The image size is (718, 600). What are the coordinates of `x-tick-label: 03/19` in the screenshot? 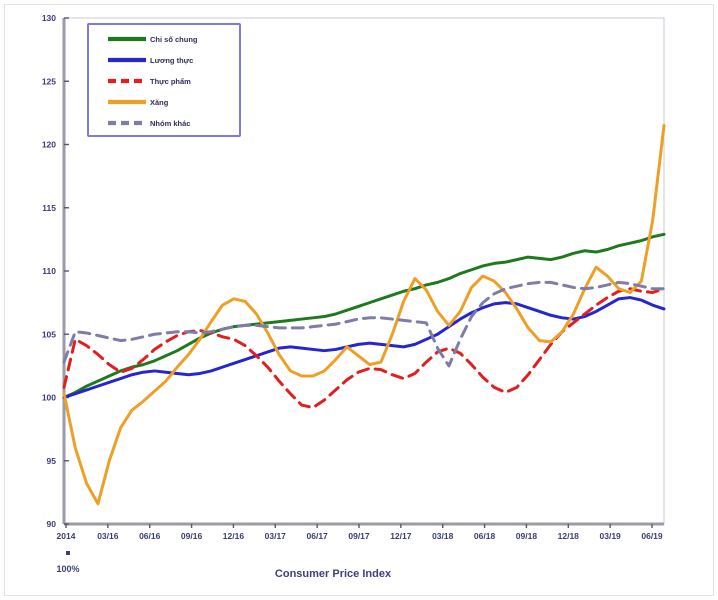 It's located at (611, 536).